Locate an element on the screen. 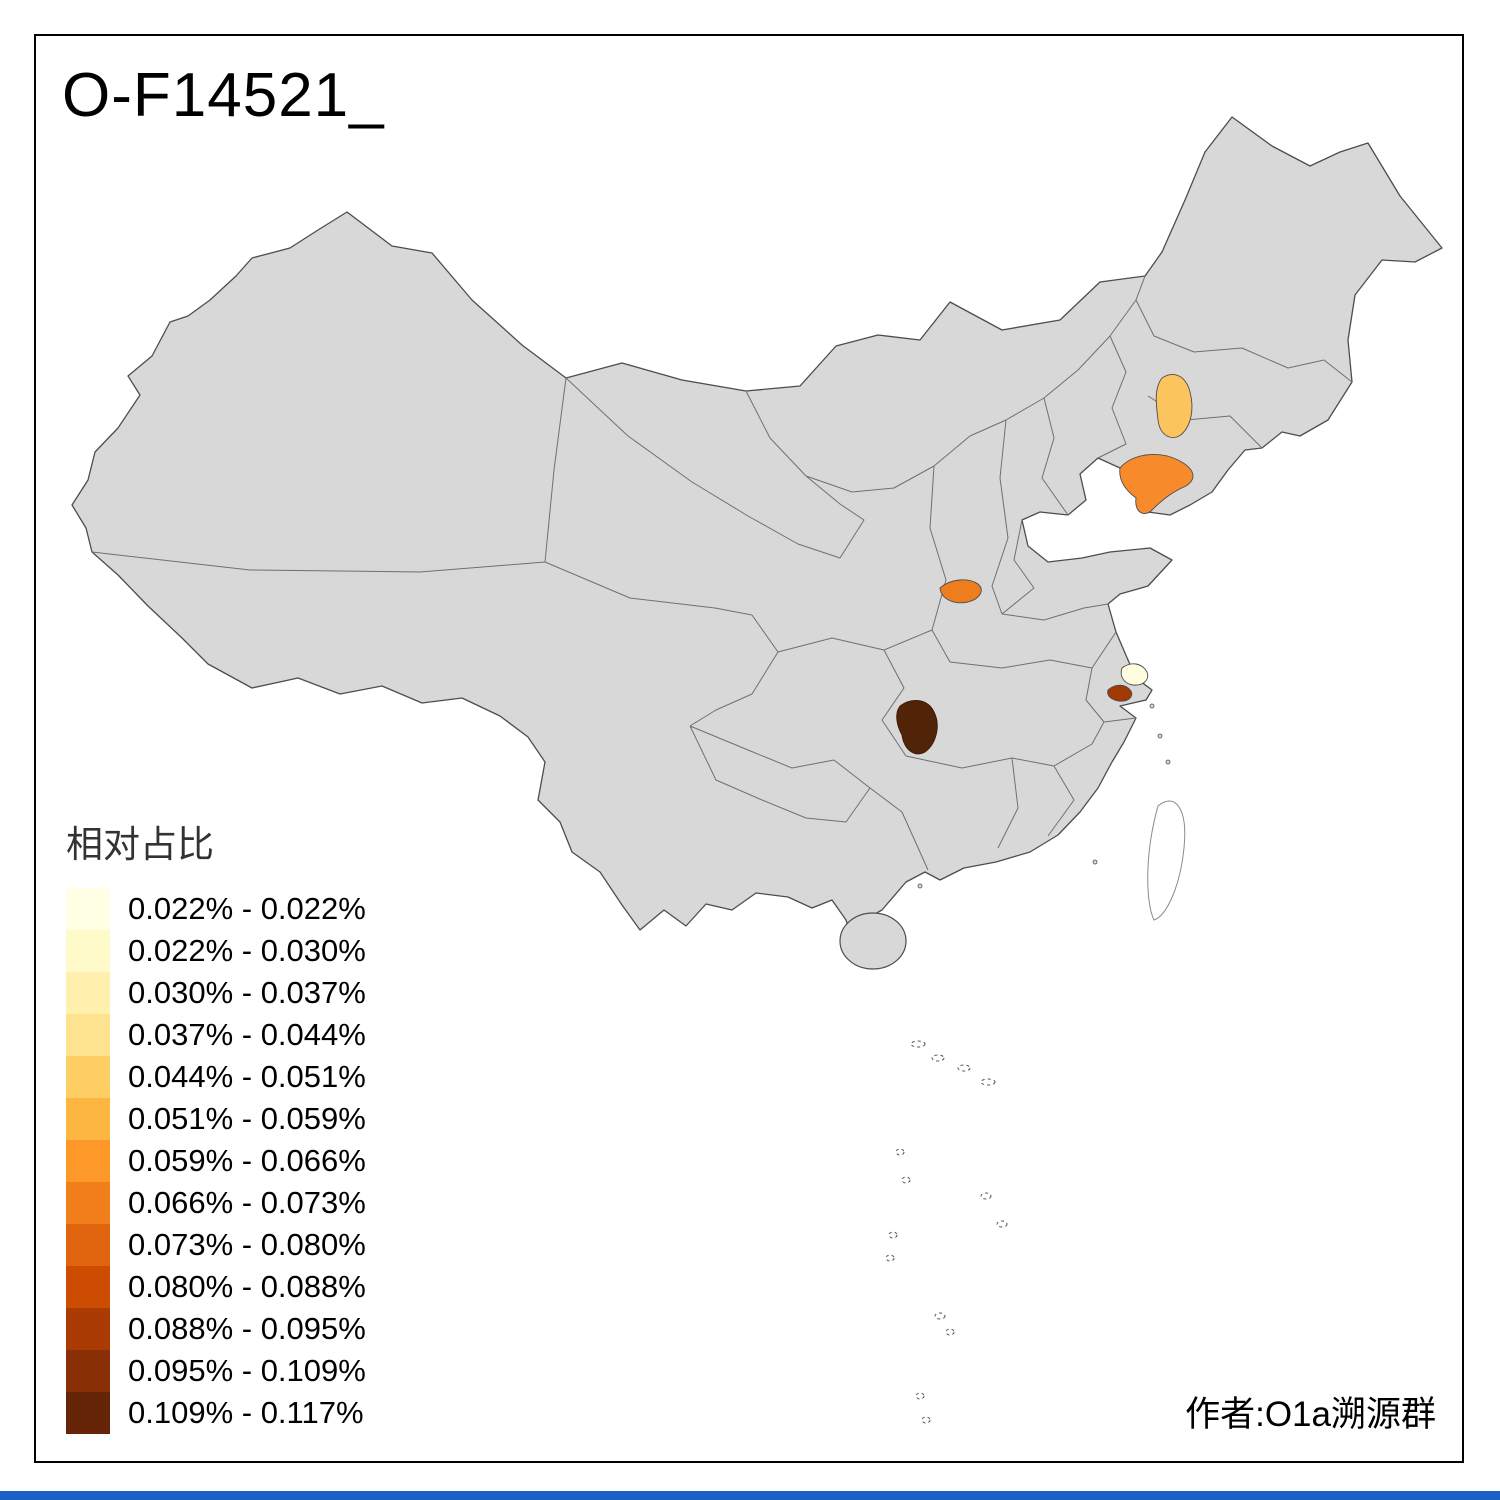 This screenshot has height=1500, width=1500. legend-label: 0.030% - 0.037% is located at coordinates (247, 992).